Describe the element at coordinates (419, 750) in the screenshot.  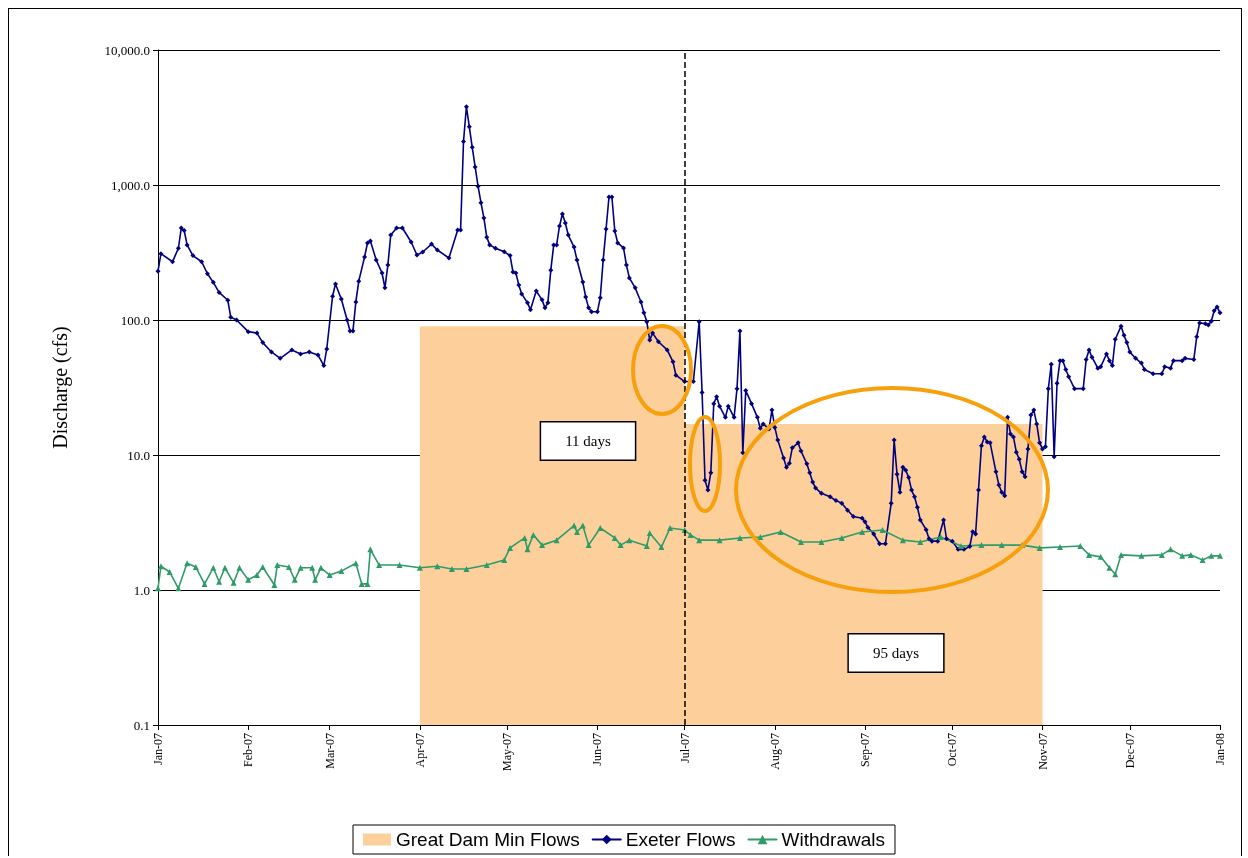
I see `x-tick-label: Apr-07` at that location.